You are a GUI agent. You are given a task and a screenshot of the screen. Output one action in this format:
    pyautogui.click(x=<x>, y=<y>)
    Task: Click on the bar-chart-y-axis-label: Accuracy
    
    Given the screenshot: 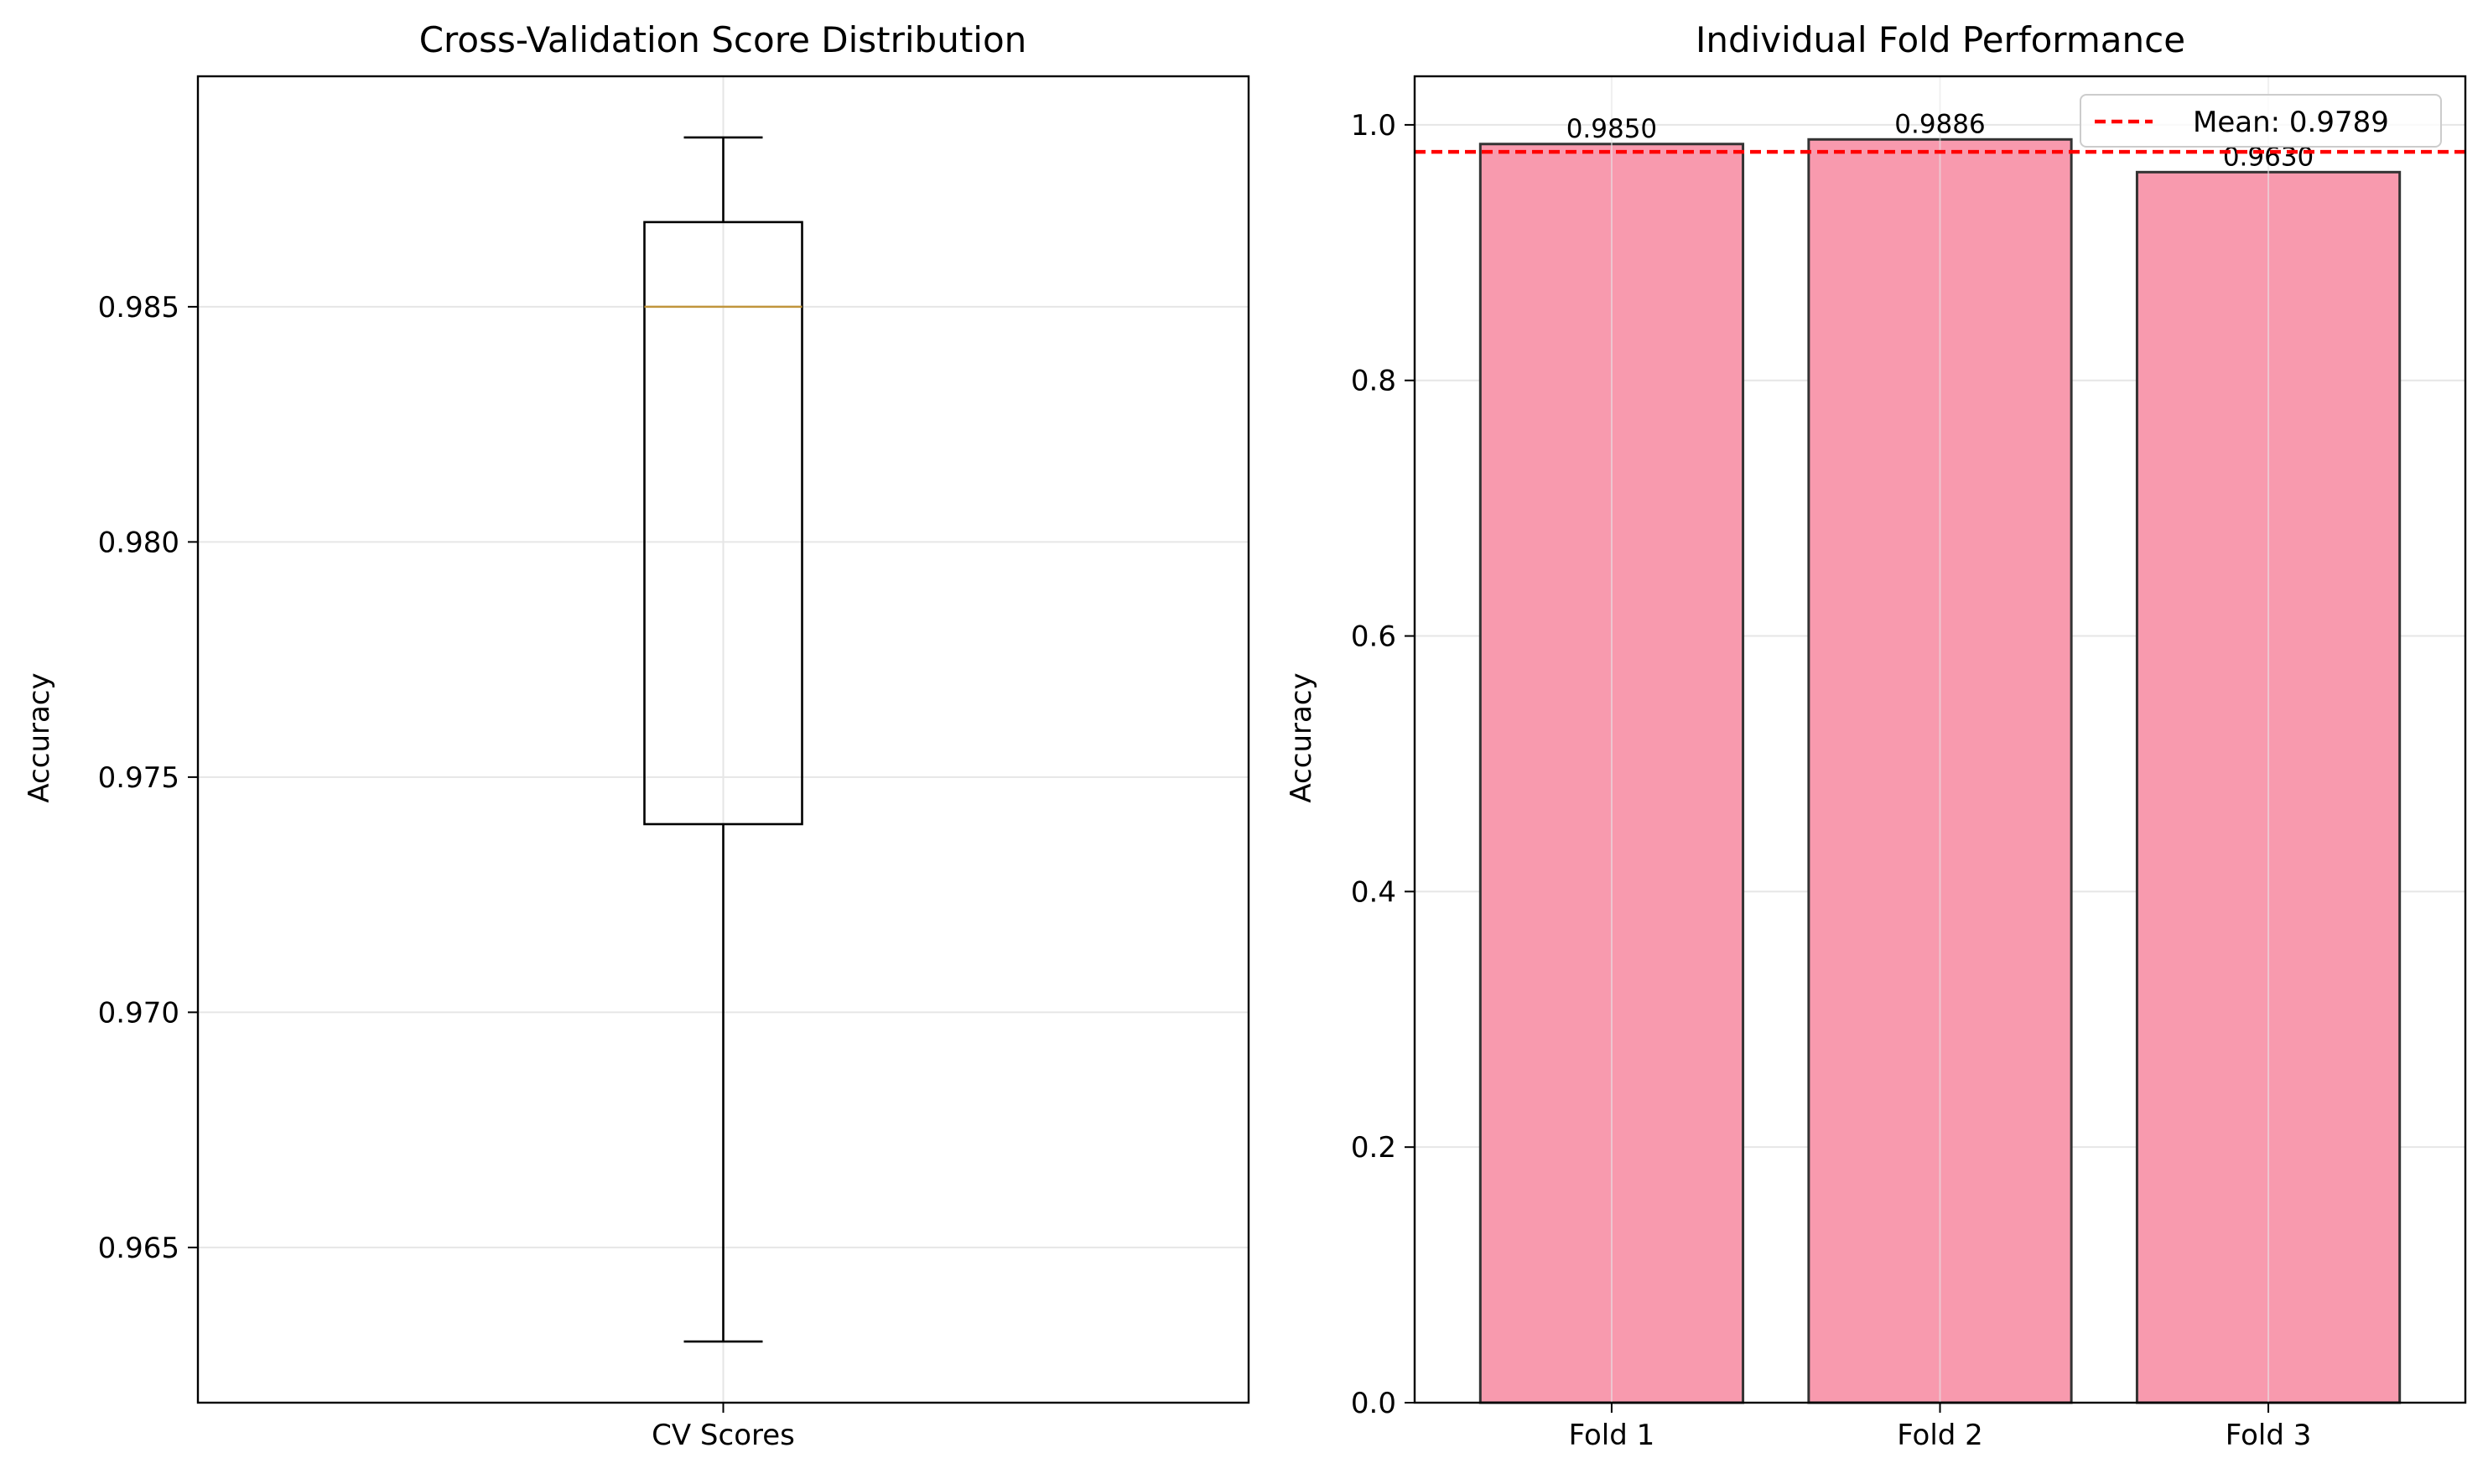 What is the action you would take?
    pyautogui.click(x=1301, y=737)
    